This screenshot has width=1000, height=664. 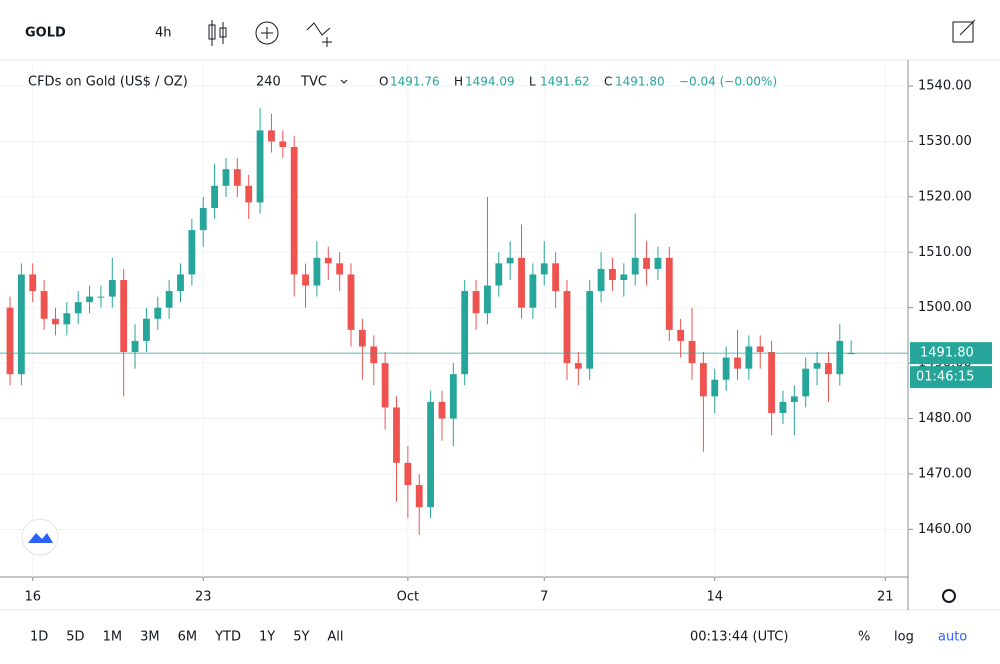 I want to click on range-button: 5Y, so click(x=301, y=637).